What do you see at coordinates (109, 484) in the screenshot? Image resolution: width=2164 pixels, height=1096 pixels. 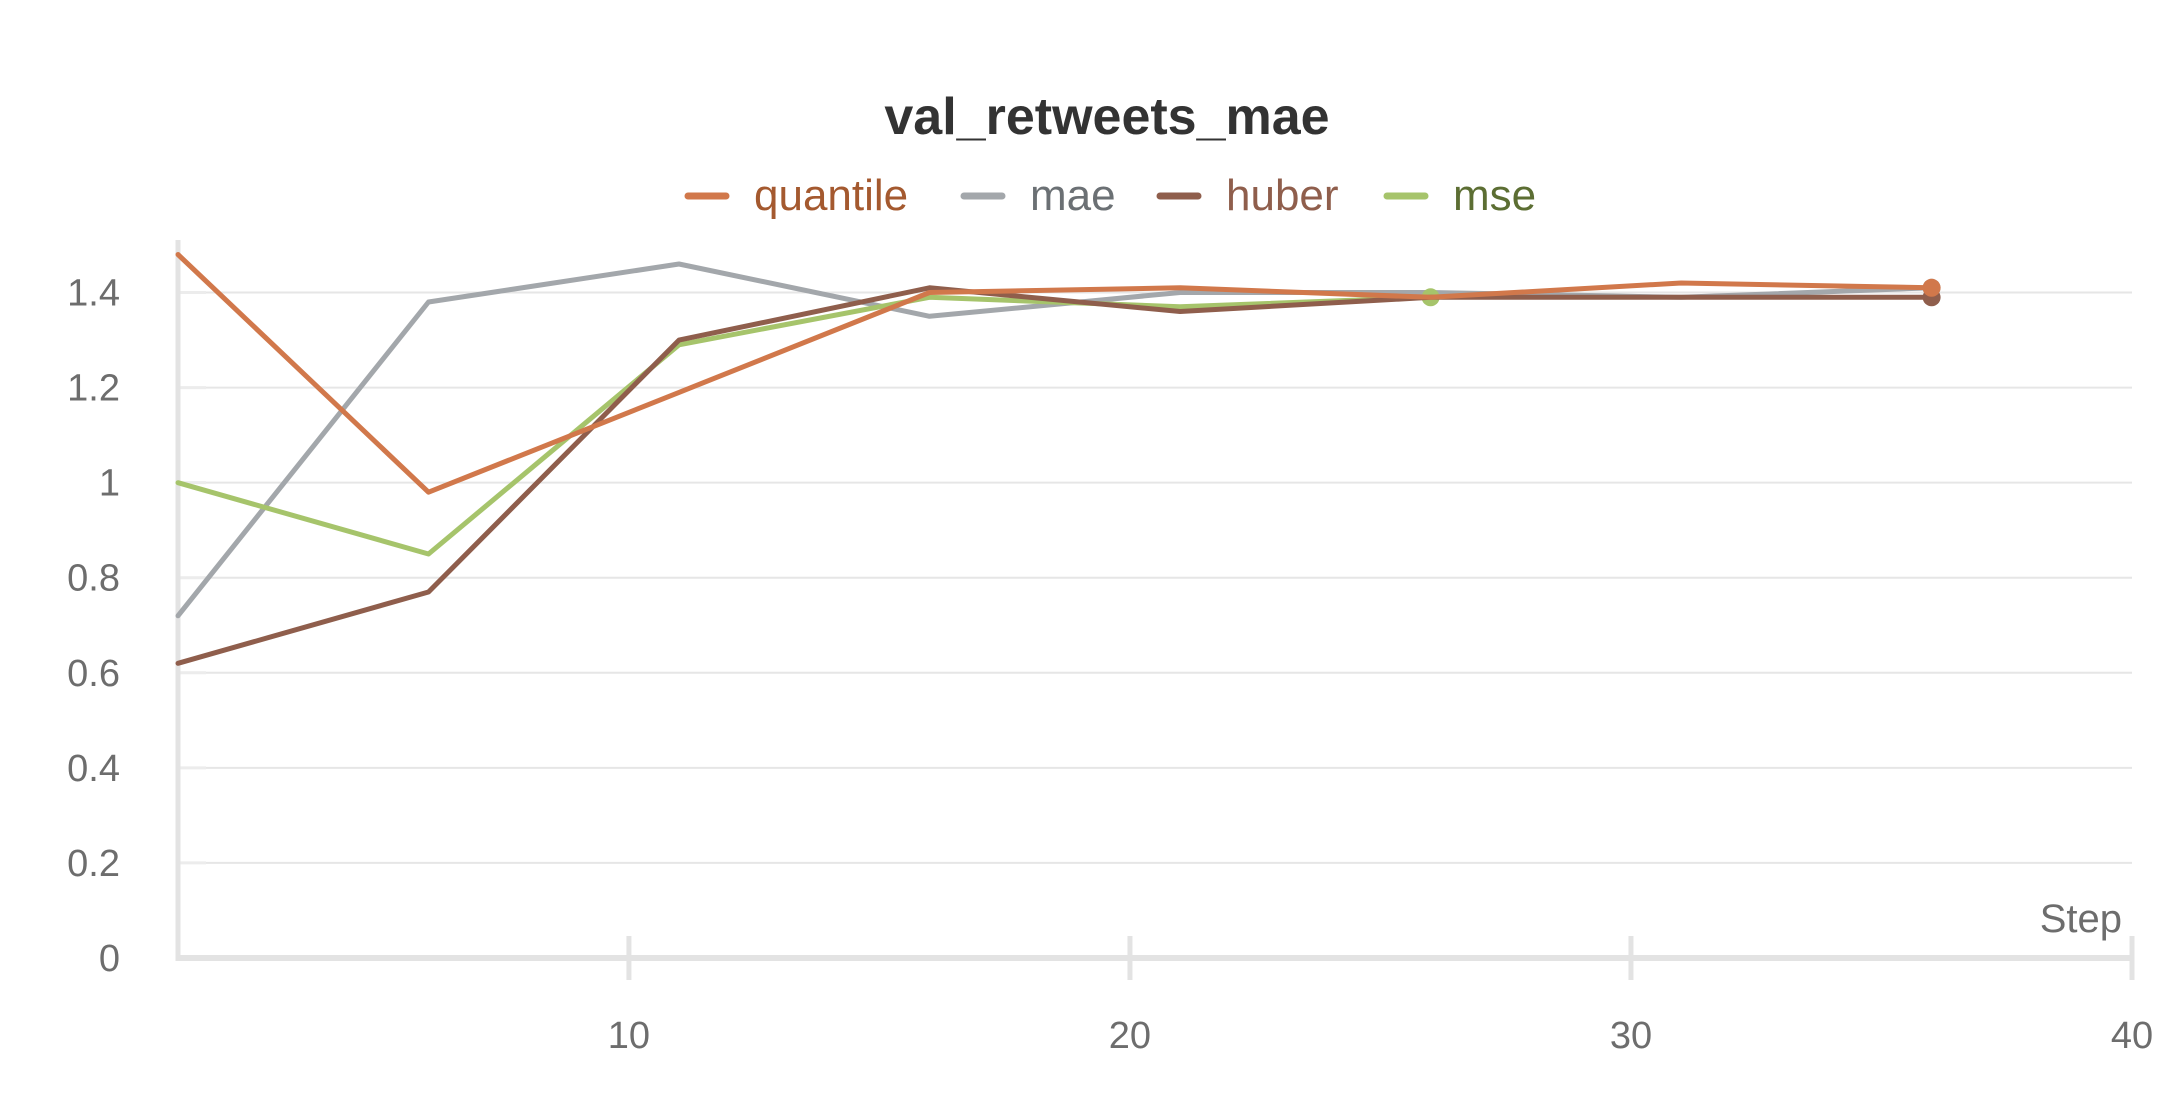 I see `y-tick-label: 1` at bounding box center [109, 484].